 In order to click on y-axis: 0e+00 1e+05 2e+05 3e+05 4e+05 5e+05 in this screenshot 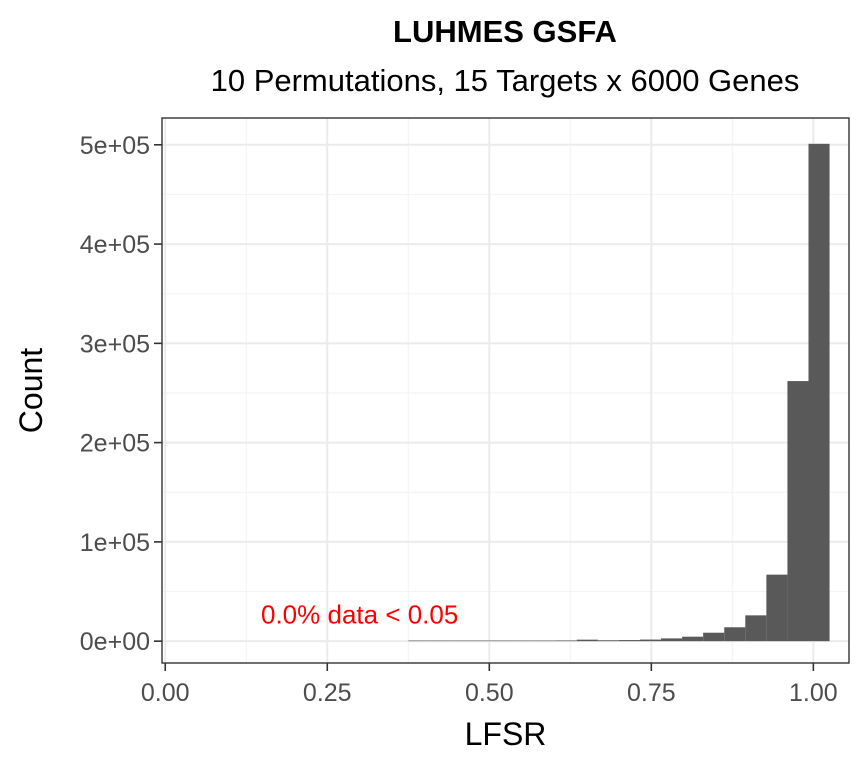, I will do `click(121, 394)`.